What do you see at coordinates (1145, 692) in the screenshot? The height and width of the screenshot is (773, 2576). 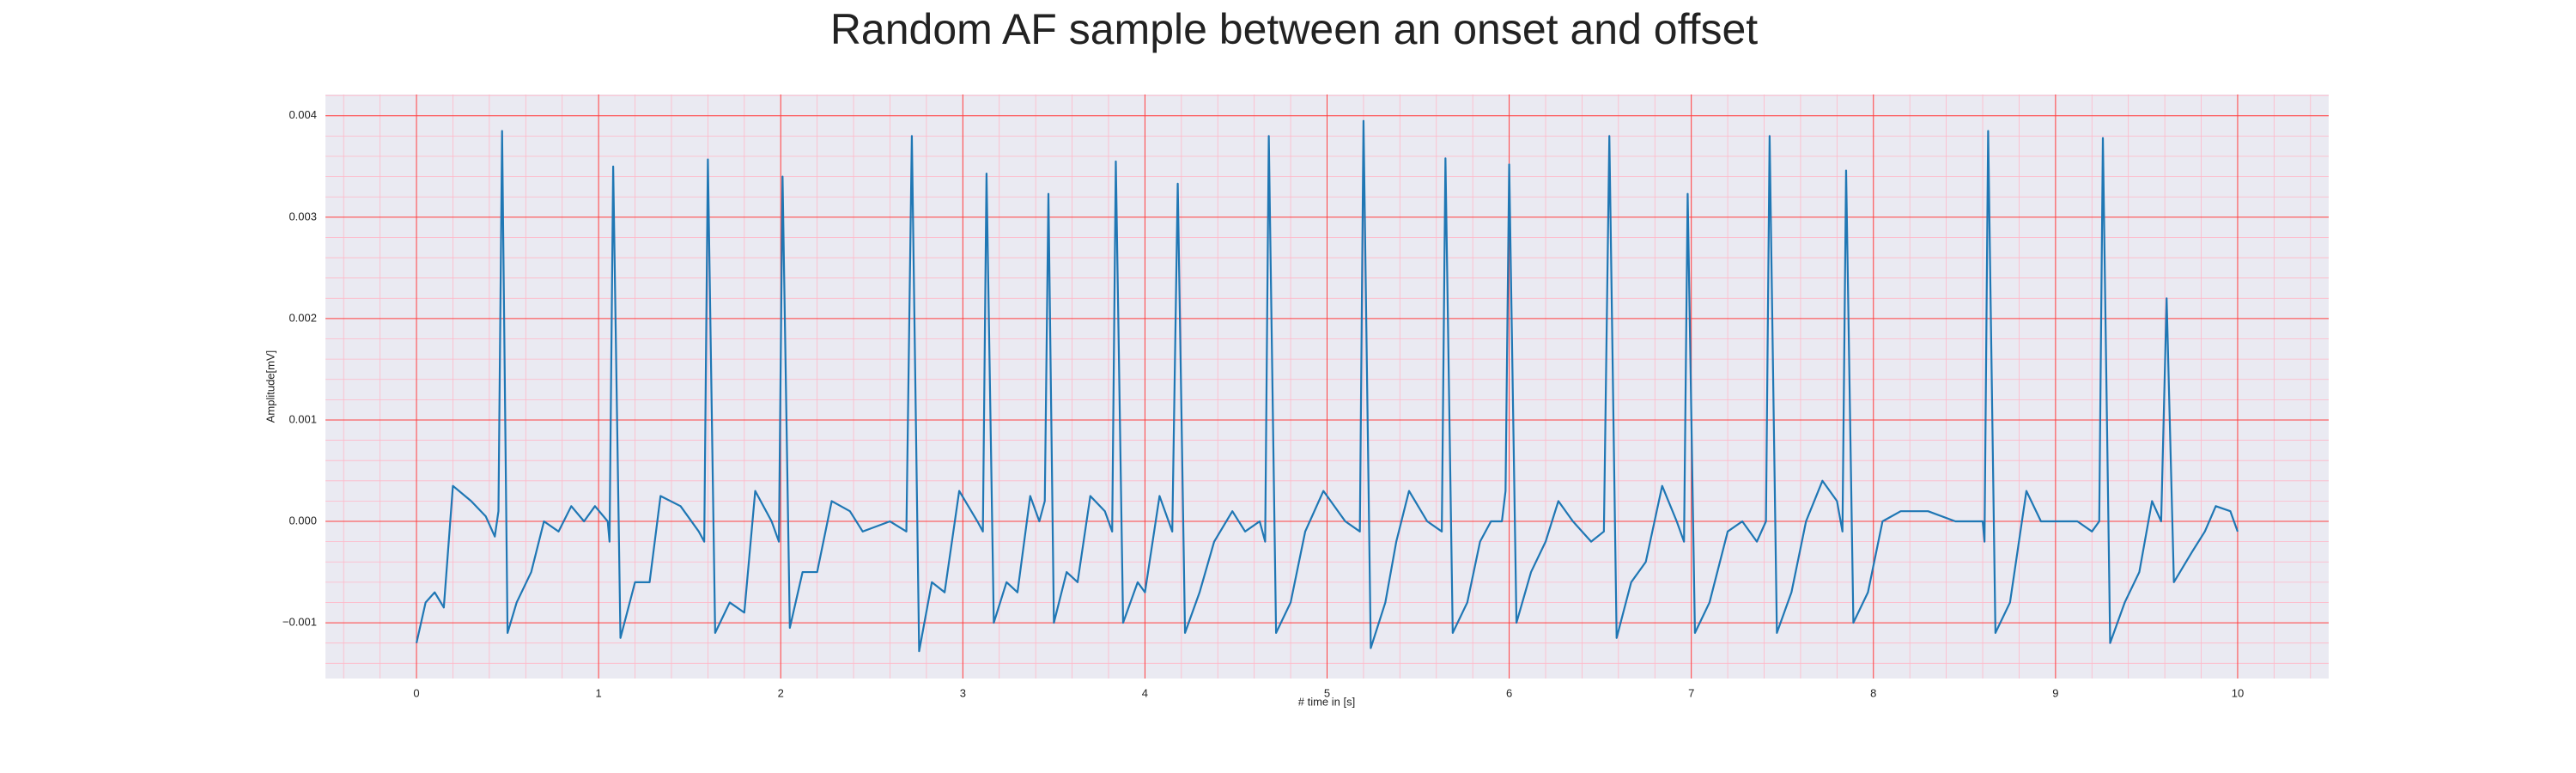 I see `x-tick-label: 4` at bounding box center [1145, 692].